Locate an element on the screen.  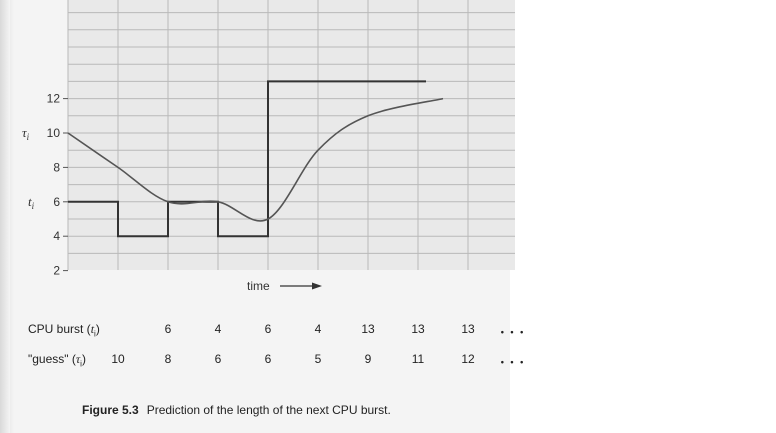
y-axis-t-symbol: ti is located at coordinates (31, 202).